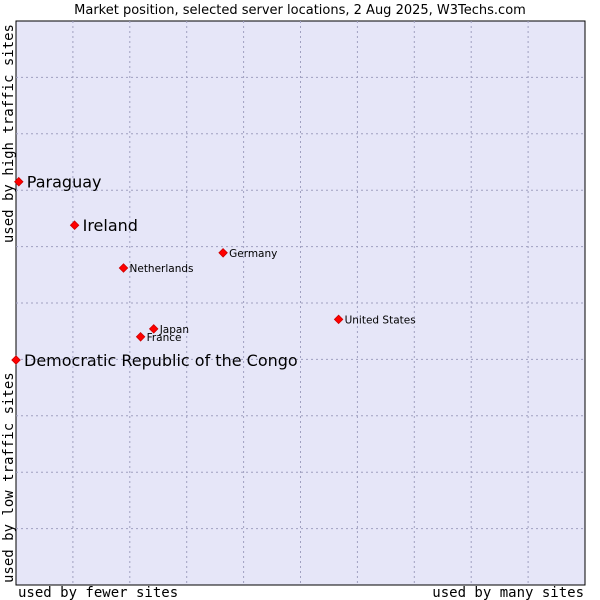  I want to click on point-label-paraguay: Paraguay, so click(64, 182).